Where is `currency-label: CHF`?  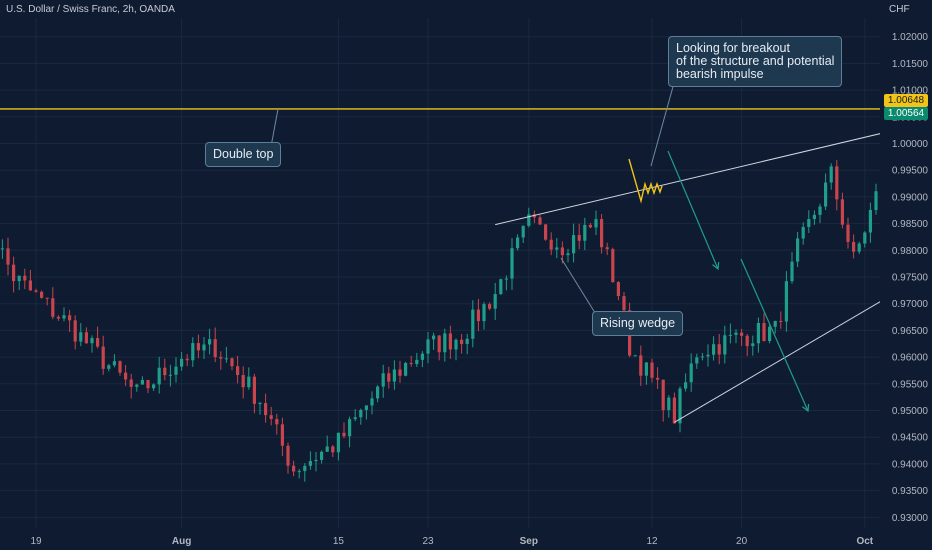
currency-label: CHF is located at coordinates (899, 9).